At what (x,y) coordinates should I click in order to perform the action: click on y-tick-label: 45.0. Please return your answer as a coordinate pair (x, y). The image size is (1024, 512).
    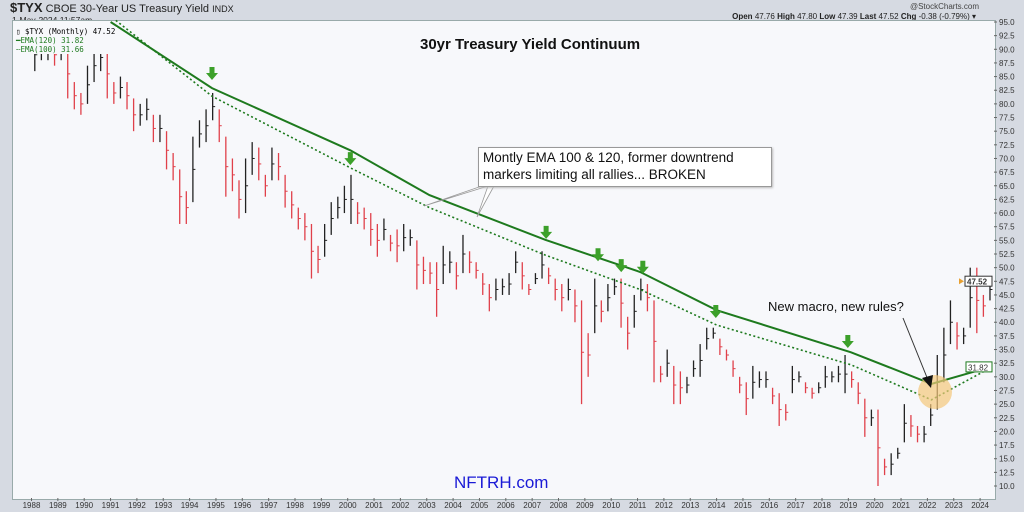
    Looking at the image, I should click on (1007, 295).